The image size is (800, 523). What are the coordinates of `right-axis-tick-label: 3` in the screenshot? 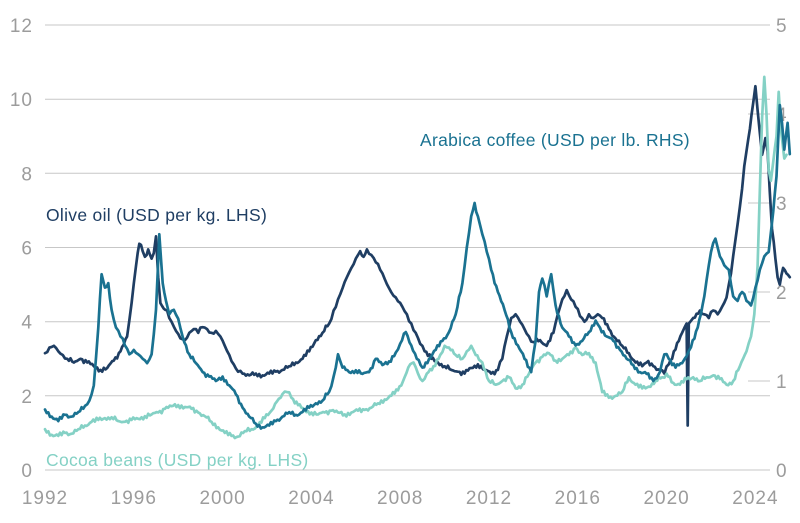 It's located at (782, 204).